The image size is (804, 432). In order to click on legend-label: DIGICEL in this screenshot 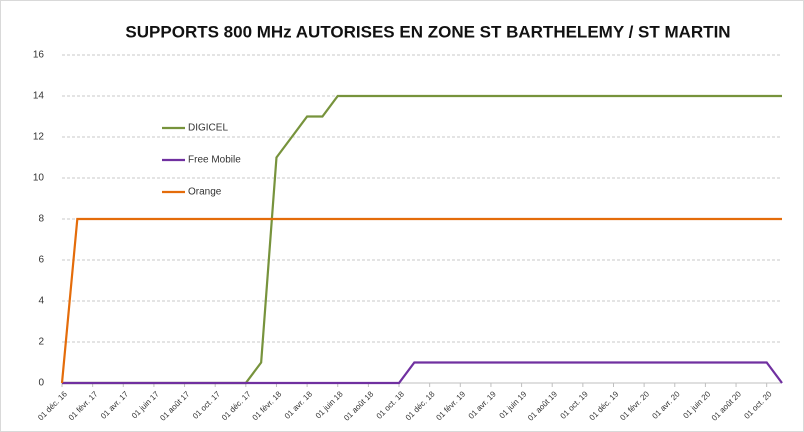, I will do `click(208, 128)`.